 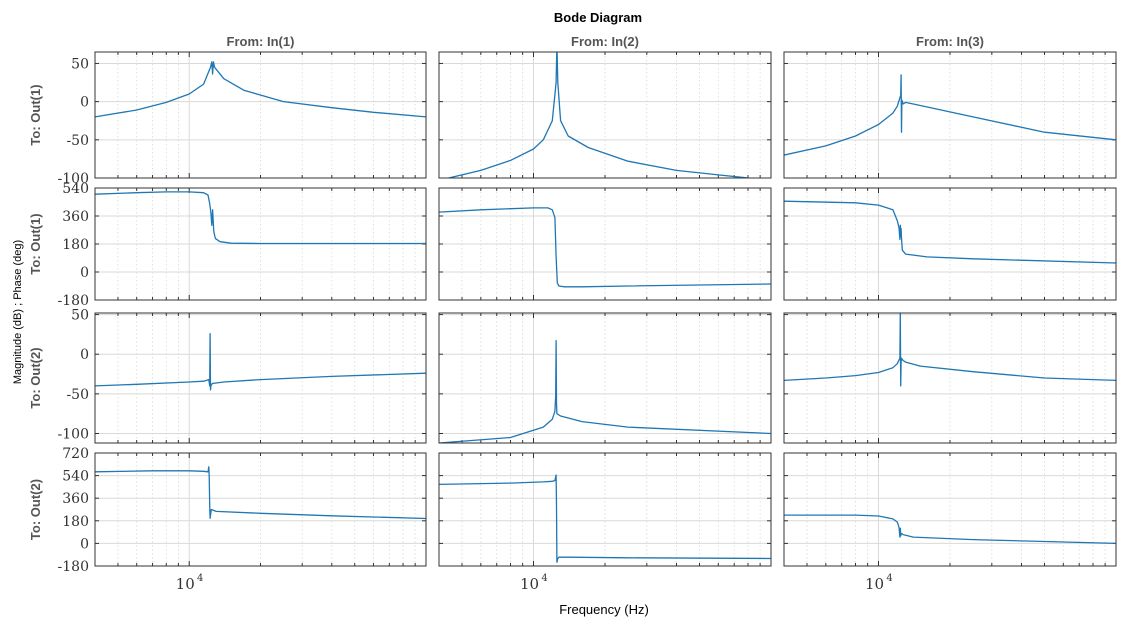 What do you see at coordinates (18, 312) in the screenshot?
I see `y-axis-label: Magnitude (dB) ; Phase (deg)` at bounding box center [18, 312].